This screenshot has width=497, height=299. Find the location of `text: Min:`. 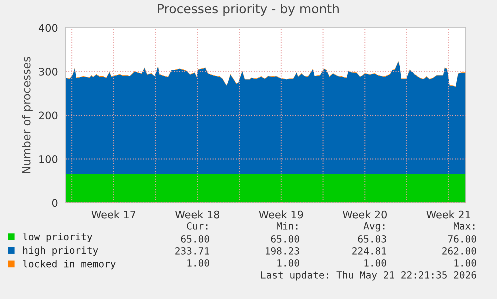

text: Min: is located at coordinates (287, 226).